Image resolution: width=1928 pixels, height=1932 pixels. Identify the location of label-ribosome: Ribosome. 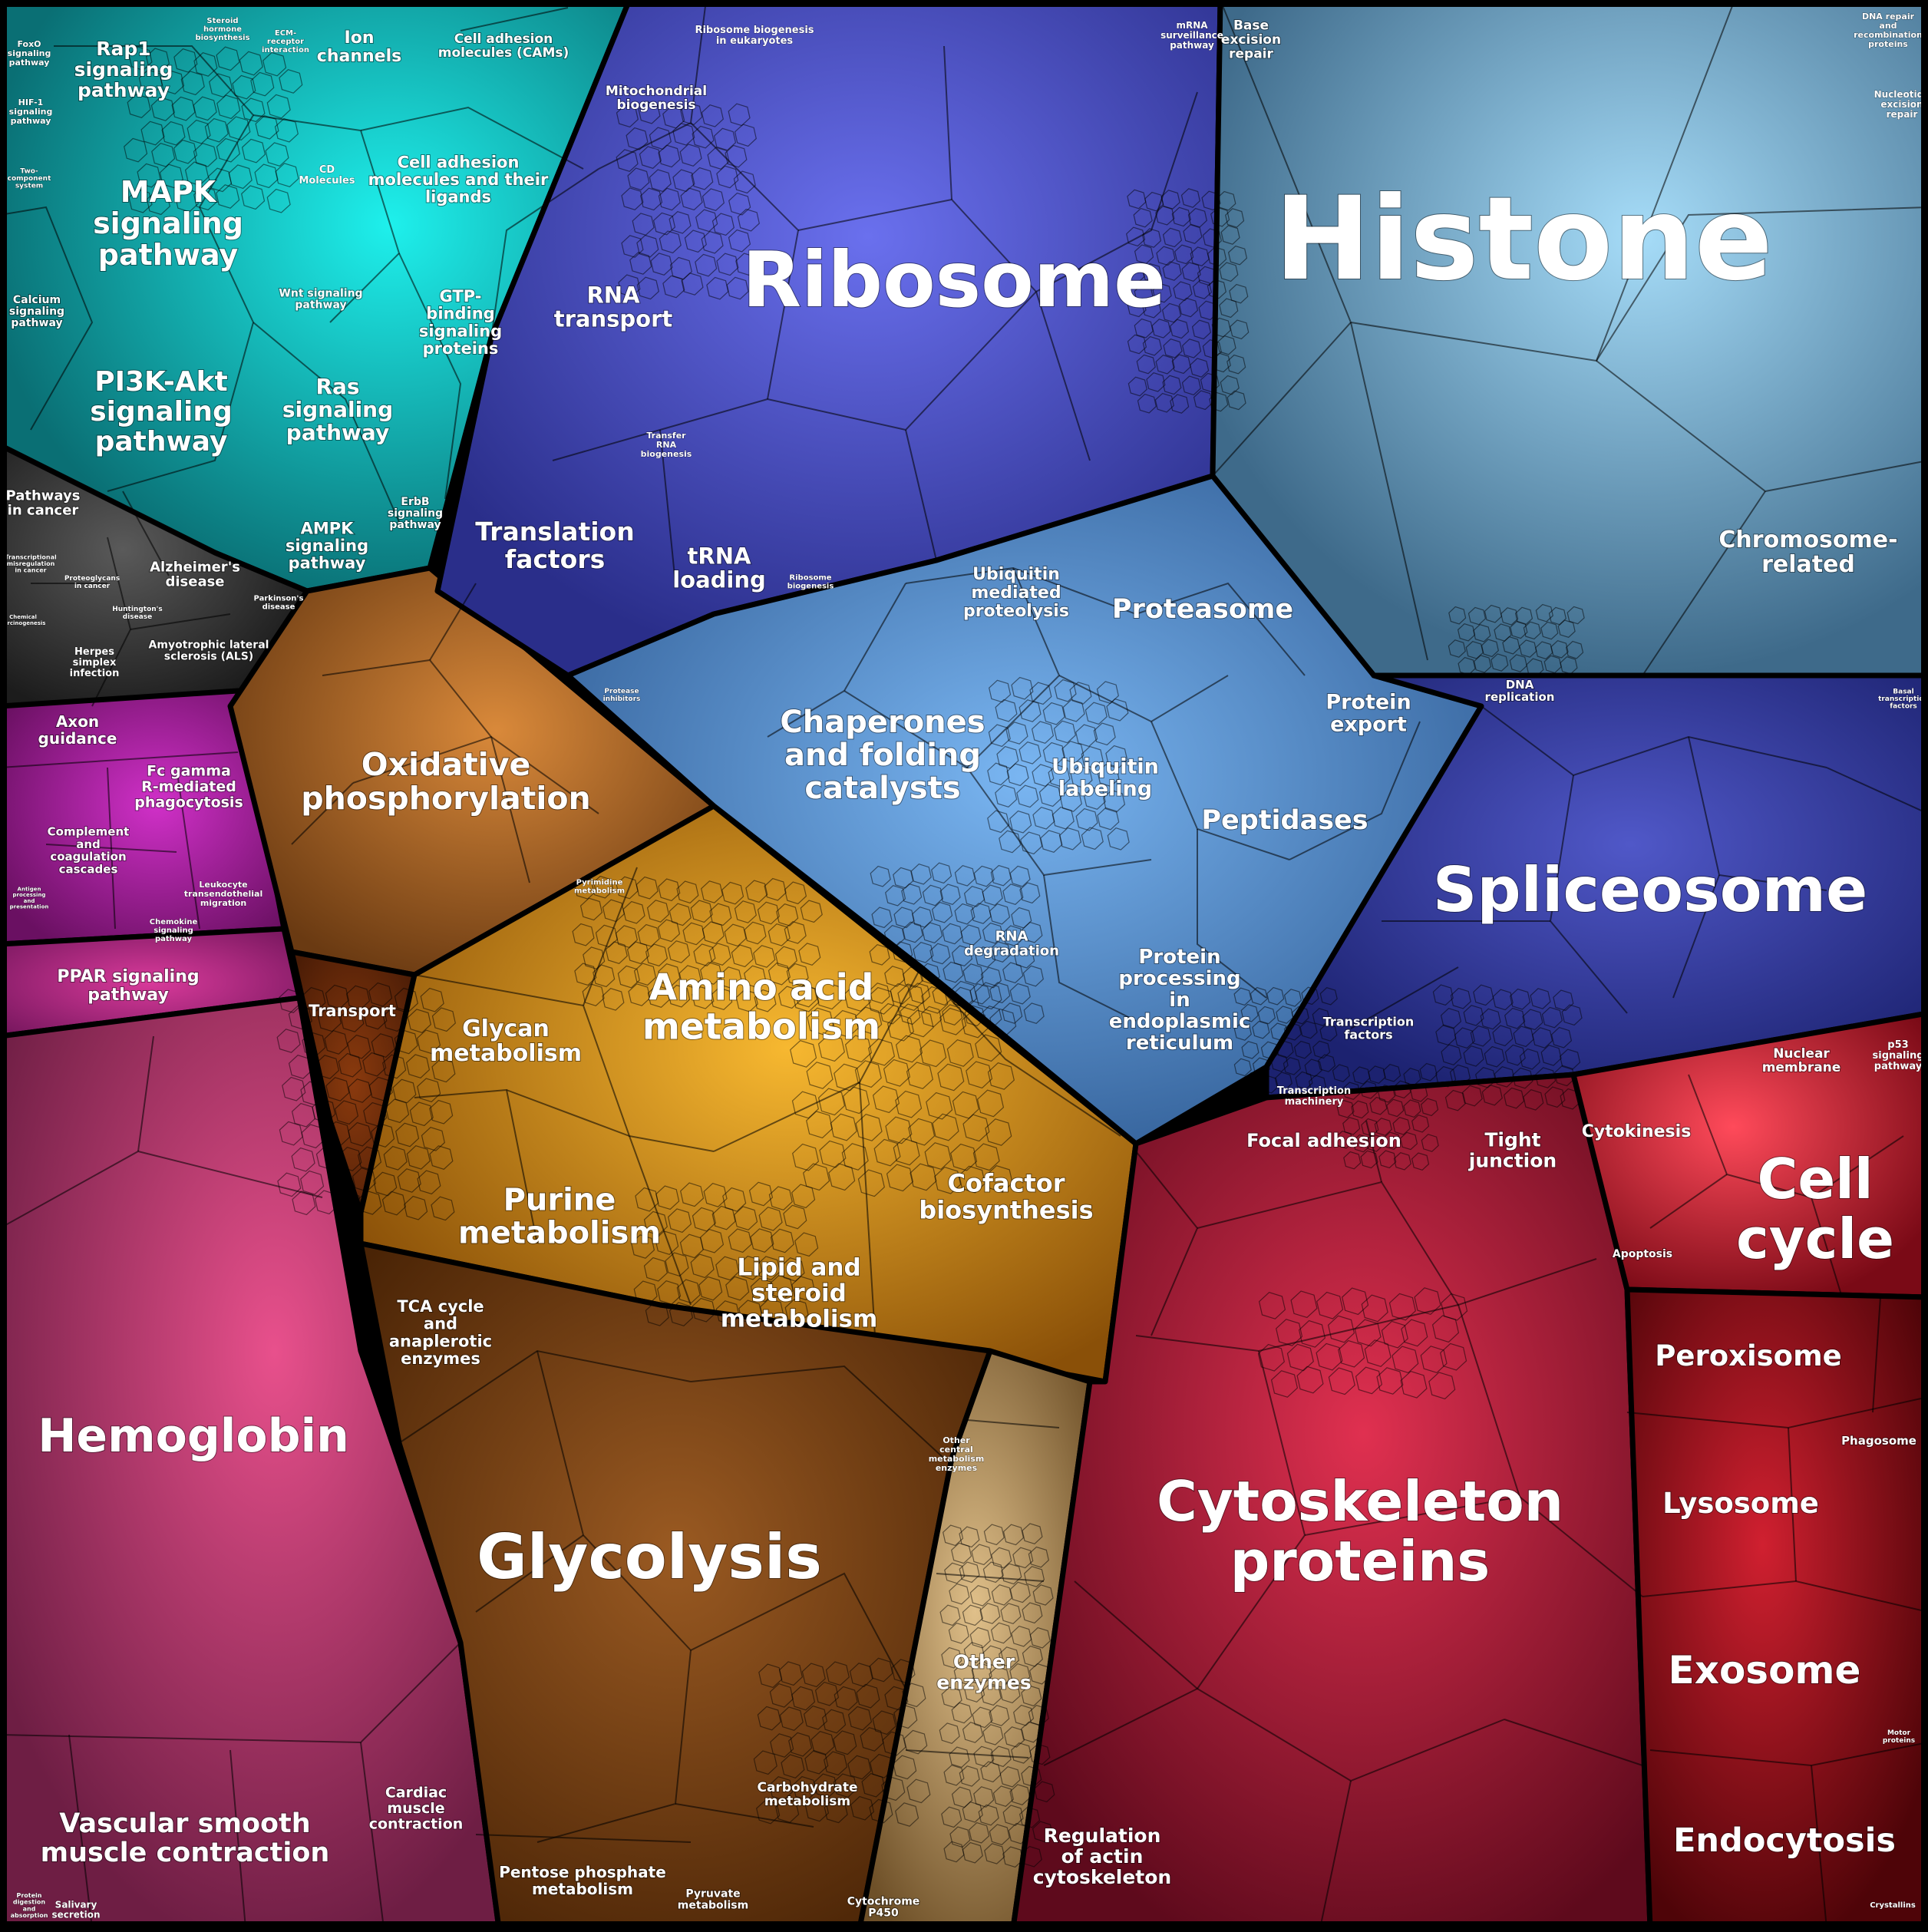
(954, 280).